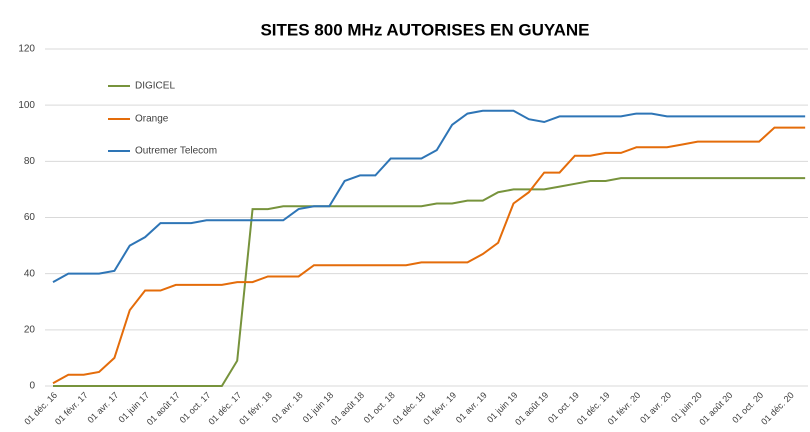  I want to click on y-tick-label: 80, so click(30, 161).